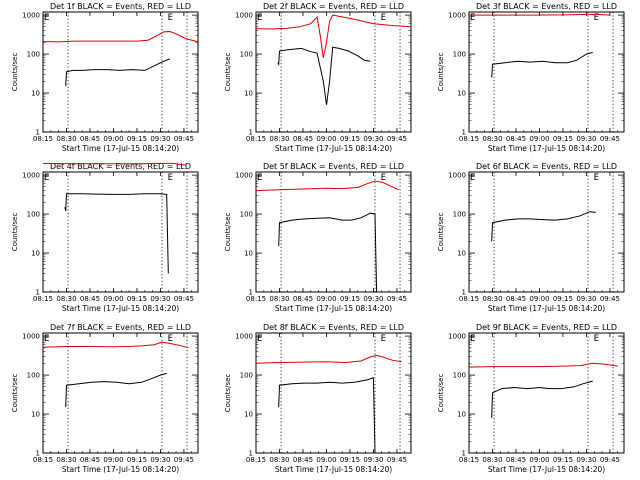  I want to click on panel-title: Det 4f BLACK = Events, RED = LLD, so click(120, 166).